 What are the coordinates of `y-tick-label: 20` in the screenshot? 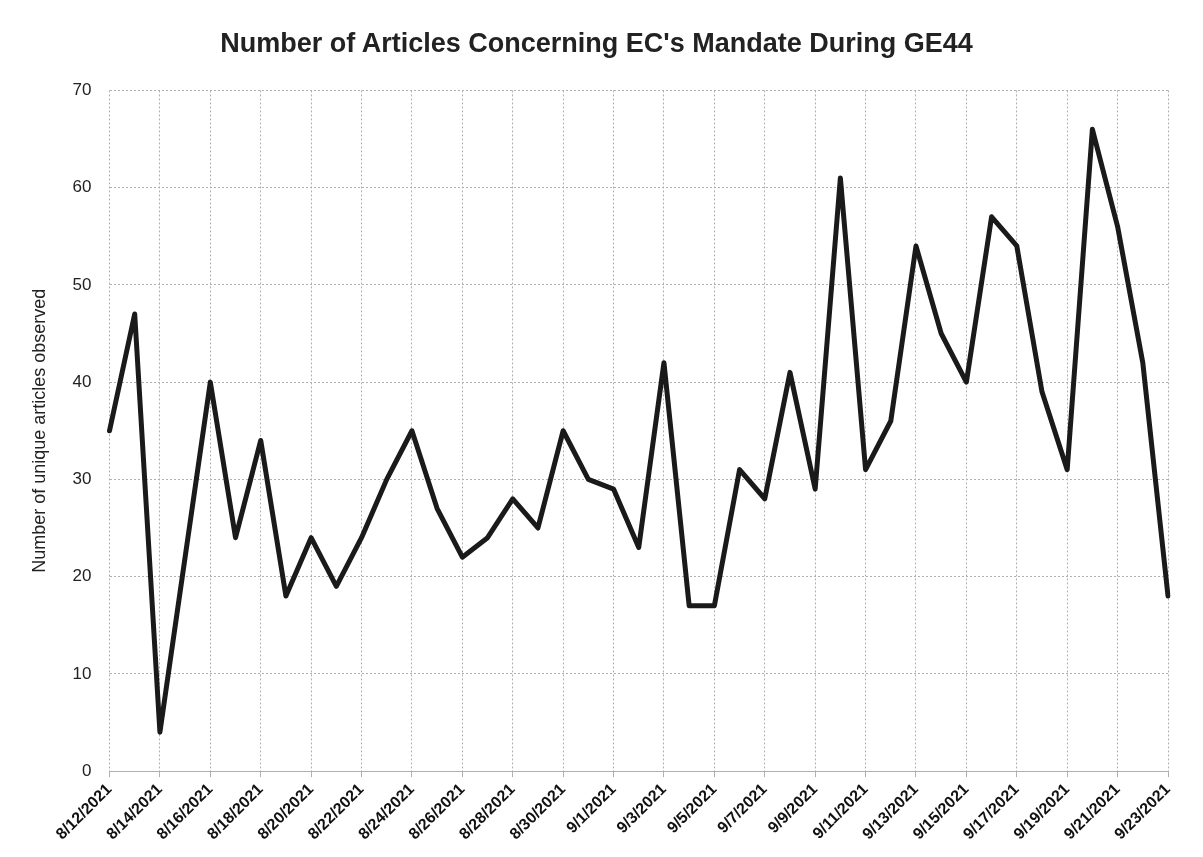 It's located at (82, 576).